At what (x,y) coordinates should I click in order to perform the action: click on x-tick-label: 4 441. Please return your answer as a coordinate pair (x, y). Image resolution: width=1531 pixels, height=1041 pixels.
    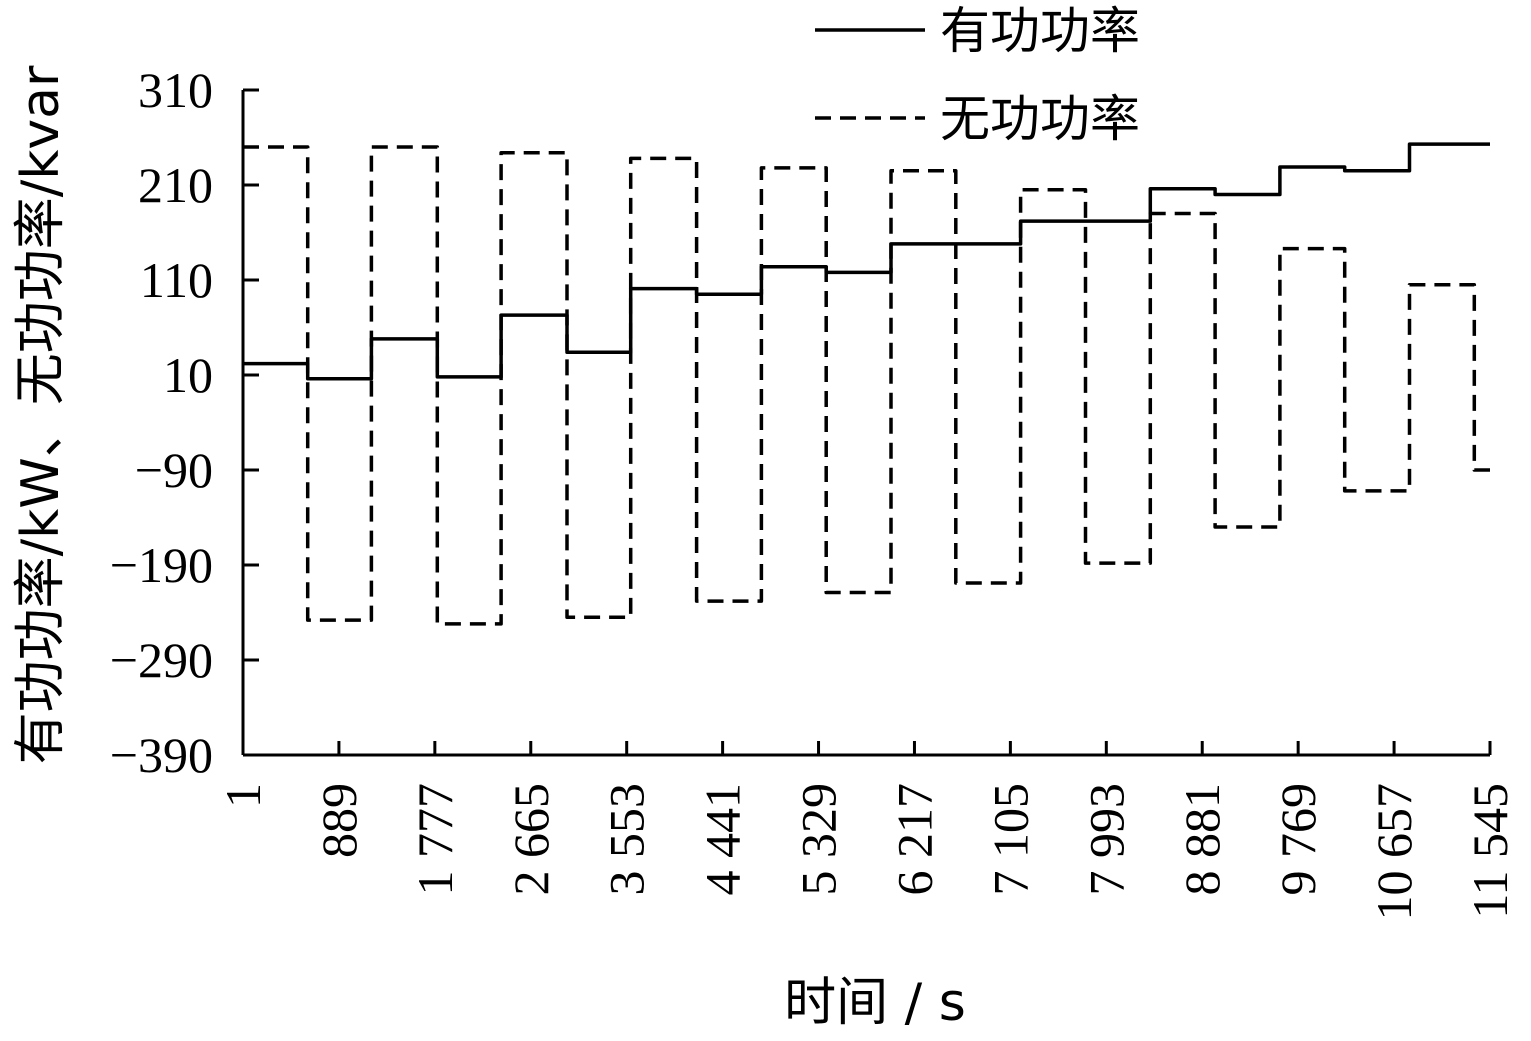
    Looking at the image, I should click on (723, 839).